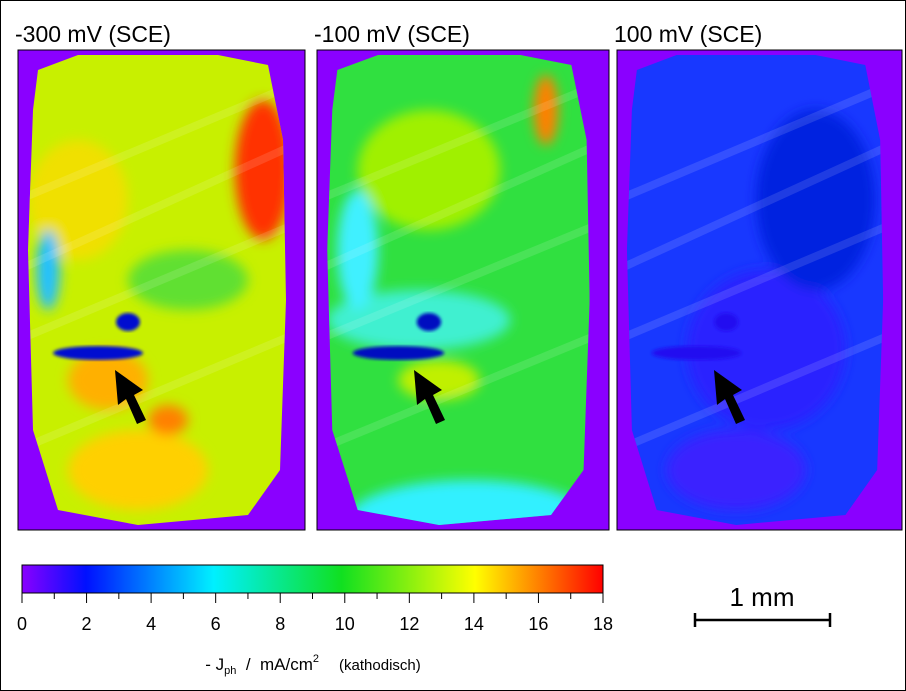 The image size is (906, 691). I want to click on colorbar-tick-label: 0, so click(22, 624).